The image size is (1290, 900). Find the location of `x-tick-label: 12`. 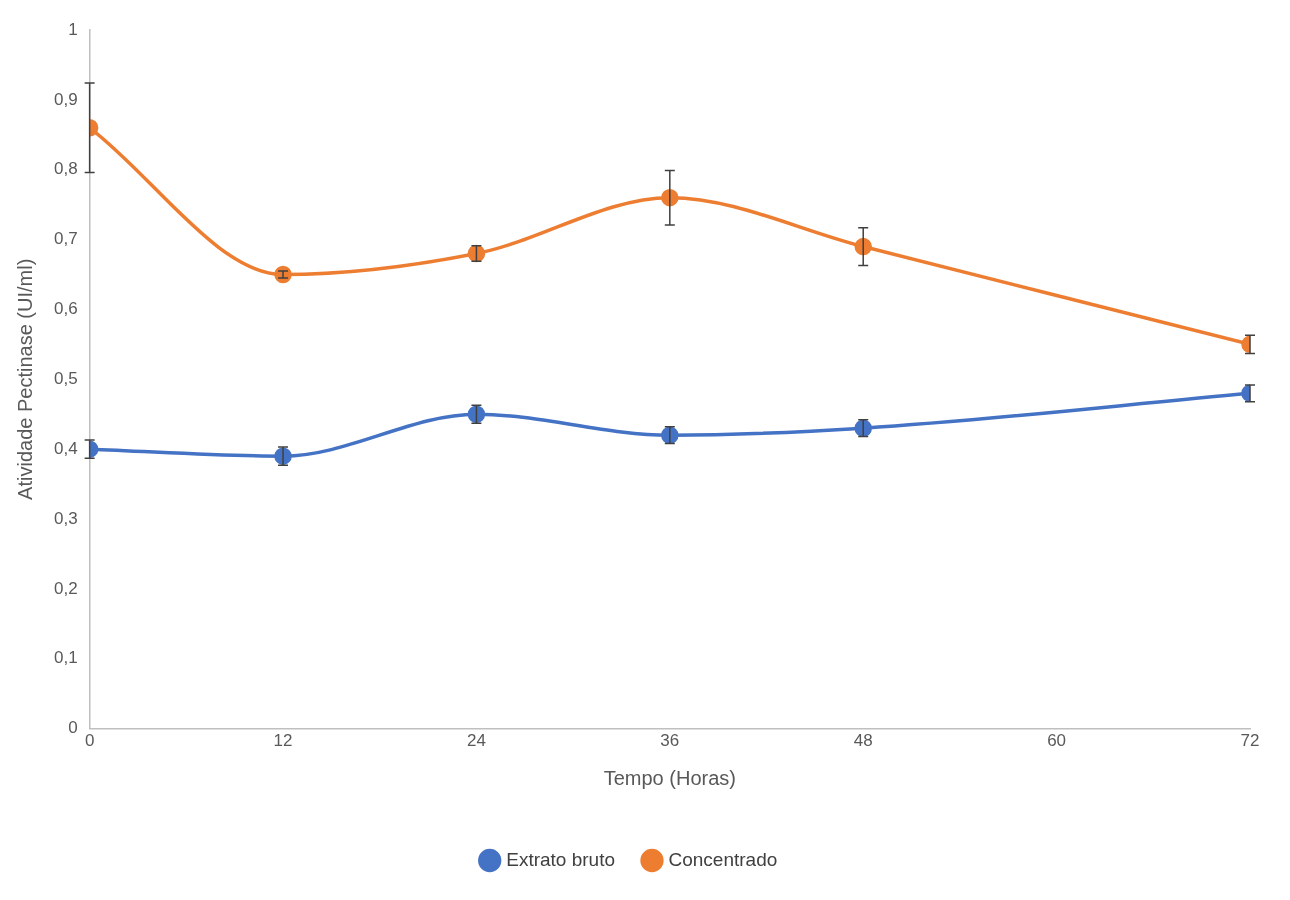

x-tick-label: 12 is located at coordinates (283, 741).